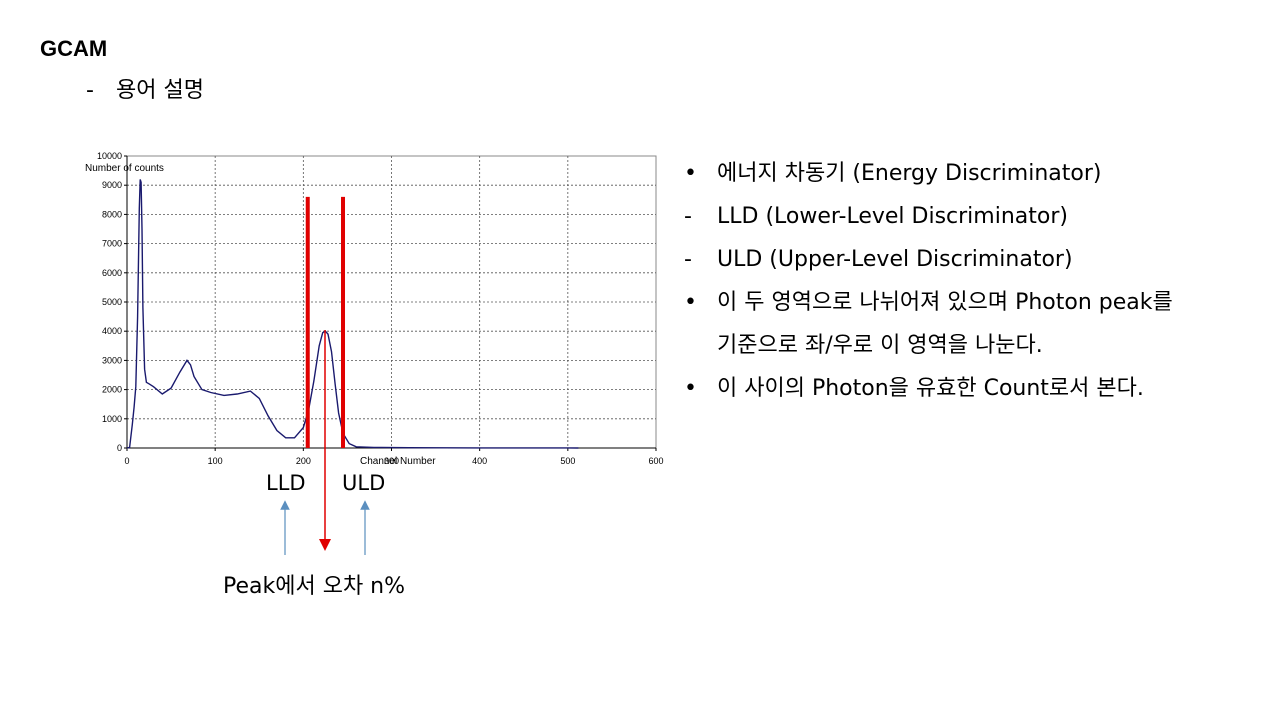 This screenshot has height=720, width=1280. Describe the element at coordinates (303, 461) in the screenshot. I see `x-tick-label: 200` at that location.